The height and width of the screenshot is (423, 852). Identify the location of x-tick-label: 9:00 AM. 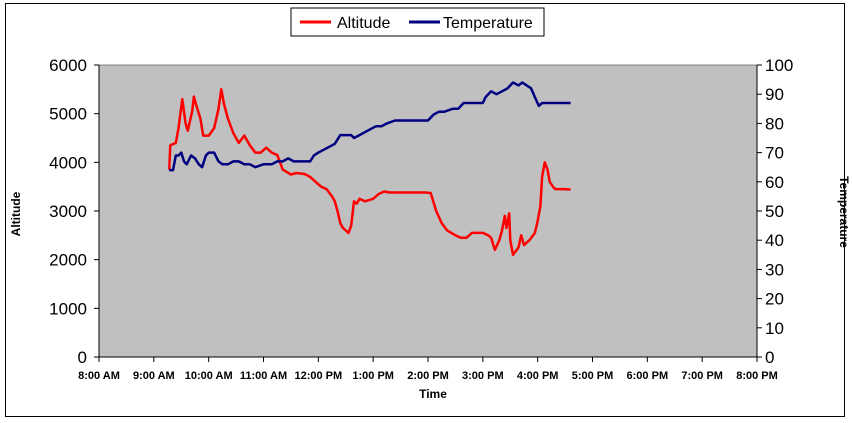
(154, 376).